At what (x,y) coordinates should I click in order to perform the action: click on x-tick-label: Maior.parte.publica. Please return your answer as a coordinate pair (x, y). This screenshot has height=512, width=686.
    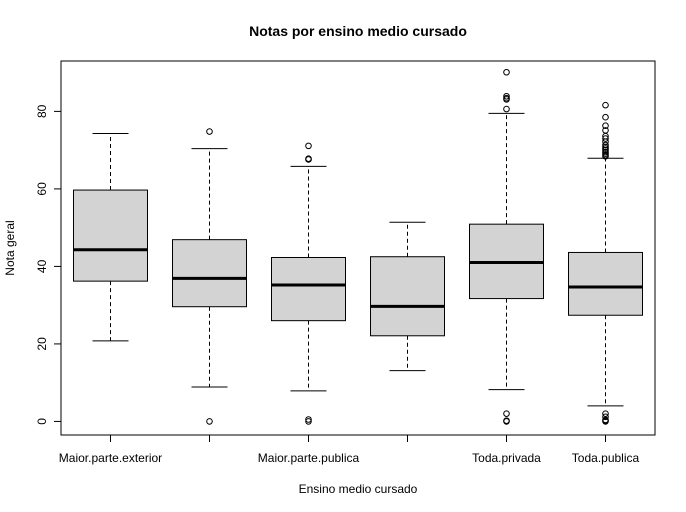
    Looking at the image, I should click on (309, 458).